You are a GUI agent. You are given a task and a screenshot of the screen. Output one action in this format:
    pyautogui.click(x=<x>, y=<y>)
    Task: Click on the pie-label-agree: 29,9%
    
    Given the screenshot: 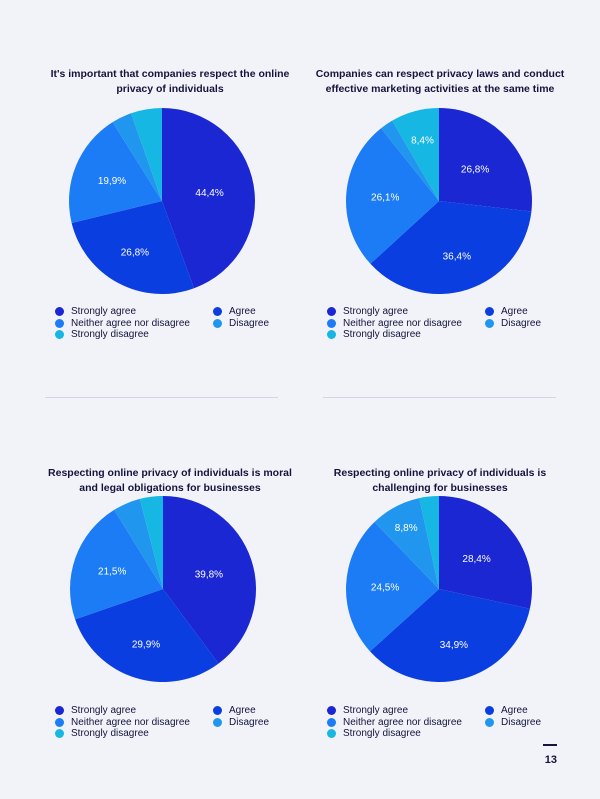 What is the action you would take?
    pyautogui.click(x=146, y=645)
    